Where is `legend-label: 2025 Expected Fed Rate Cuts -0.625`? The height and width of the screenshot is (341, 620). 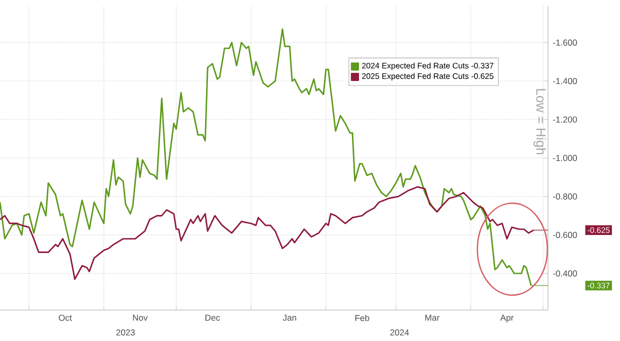 legend-label: 2025 Expected Fed Rate Cuts -0.625 is located at coordinates (428, 77).